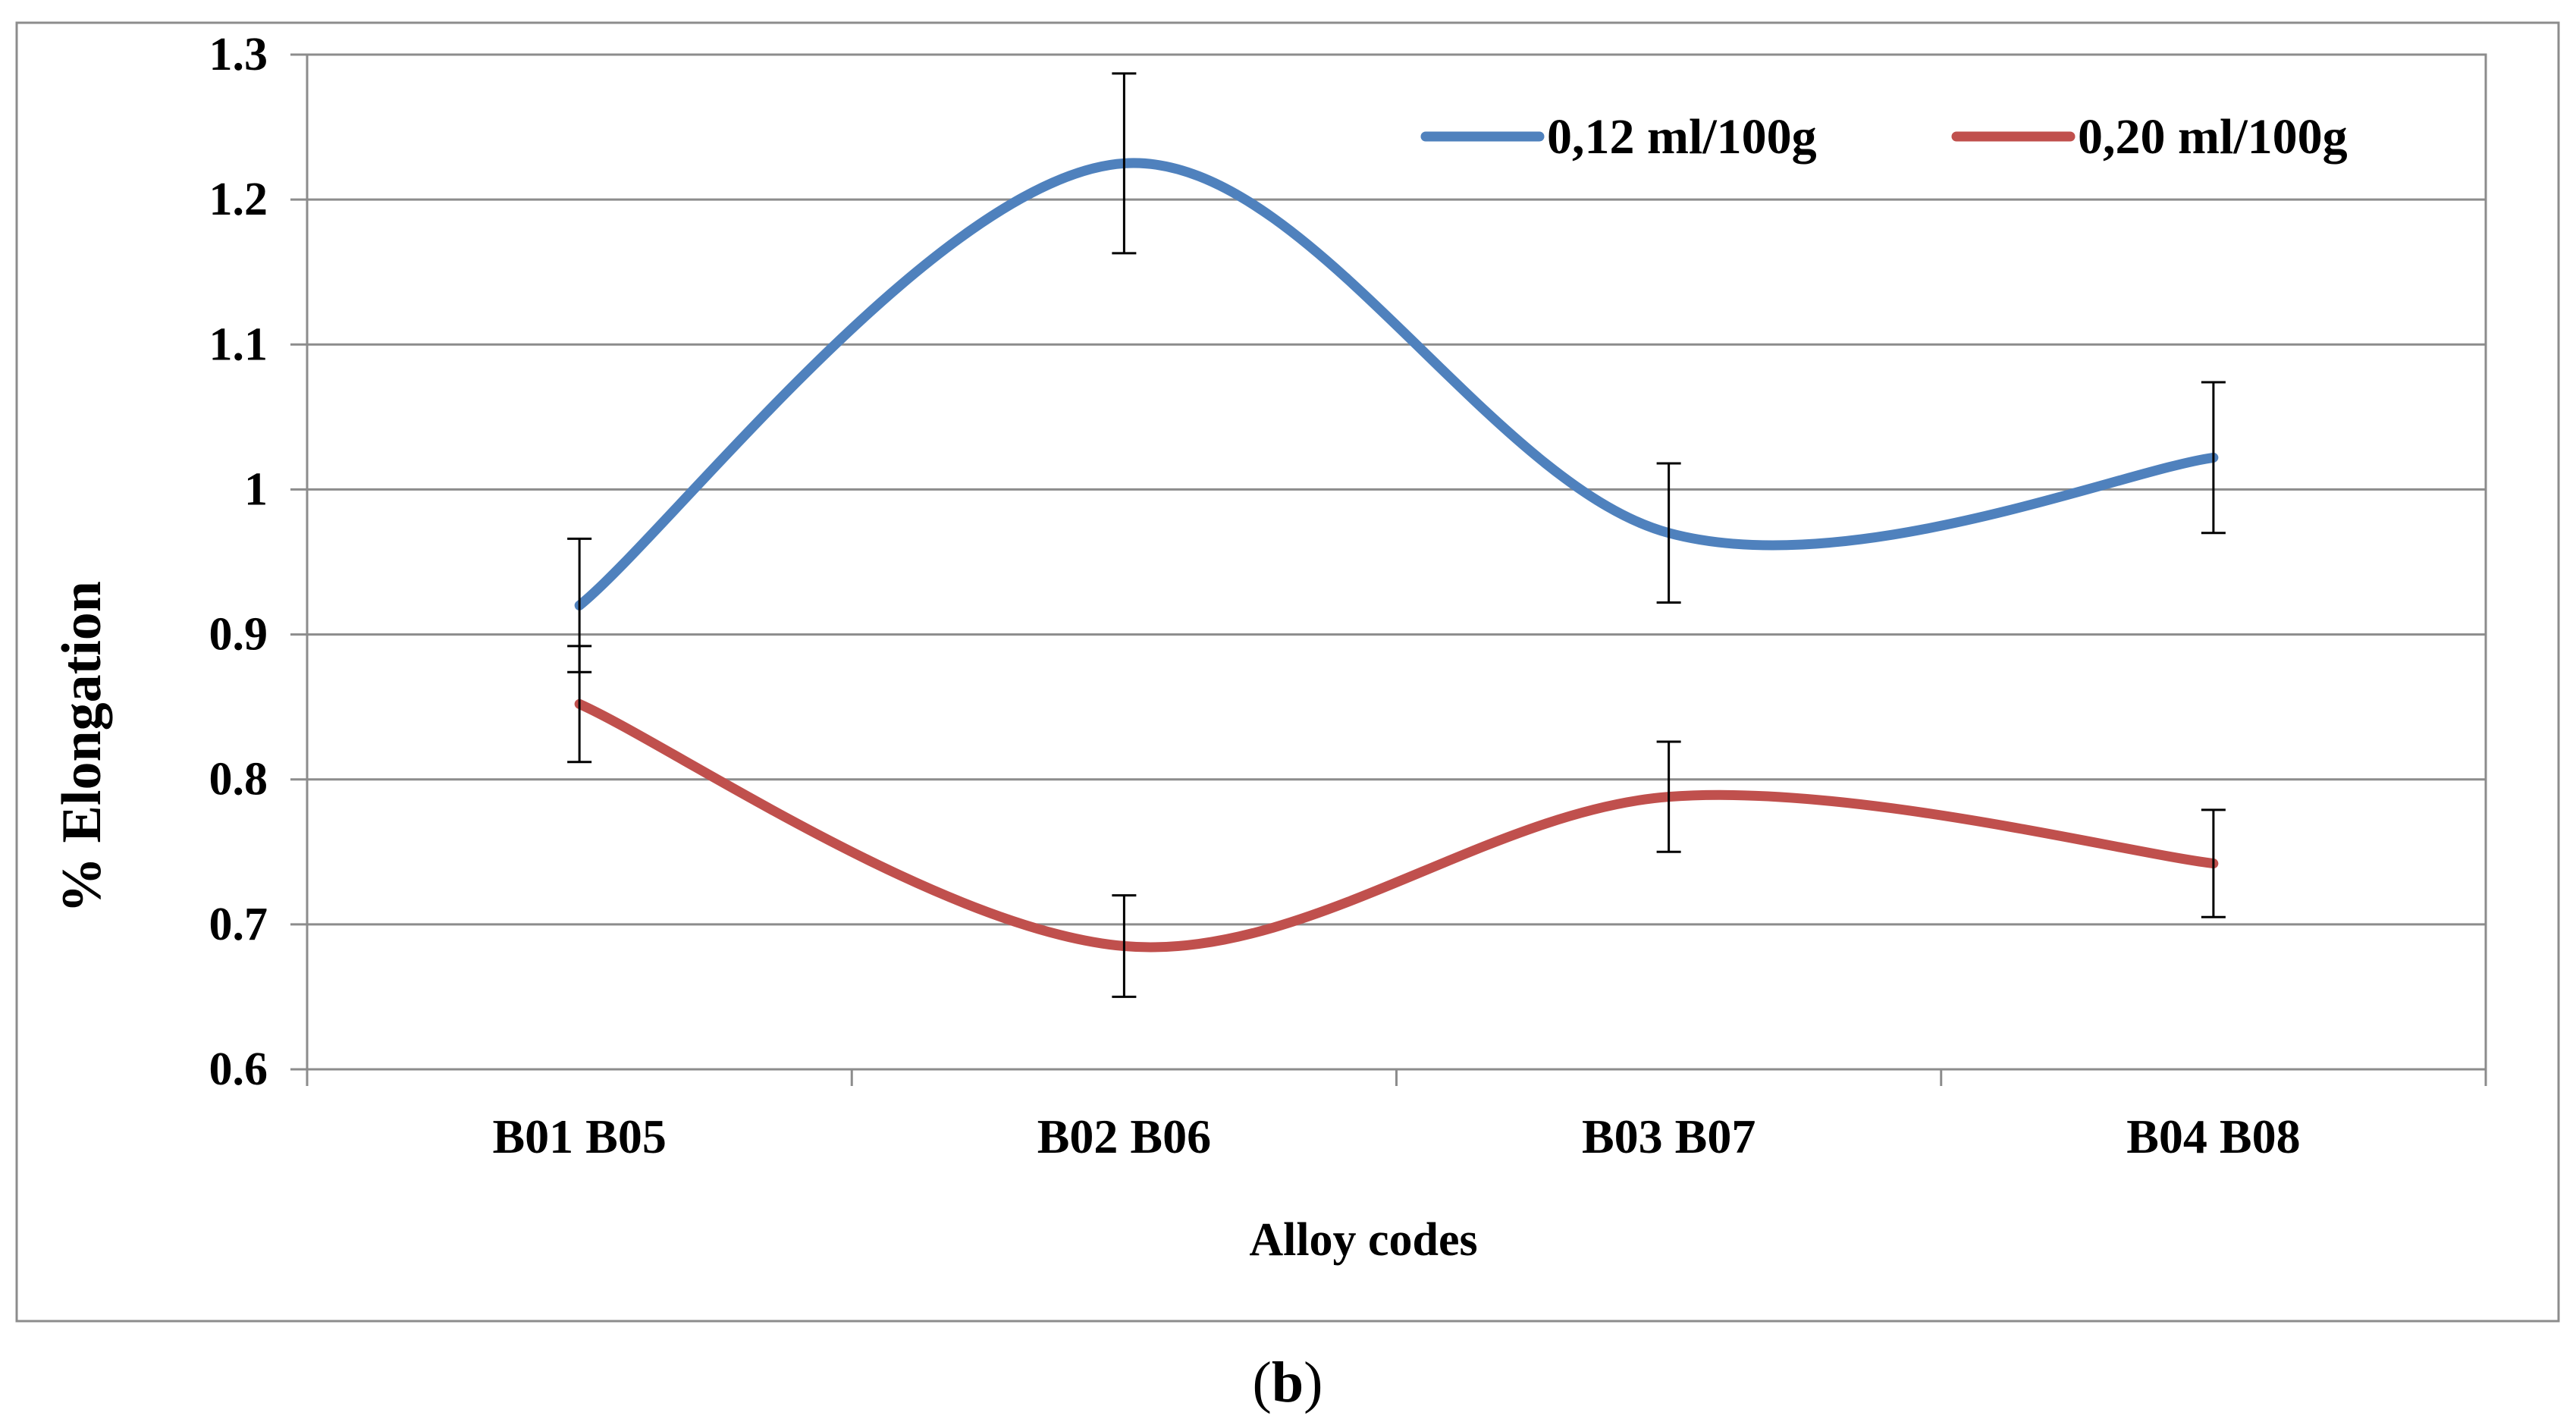  Describe the element at coordinates (238, 1069) in the screenshot. I see `y-tick-label: 0.6` at that location.